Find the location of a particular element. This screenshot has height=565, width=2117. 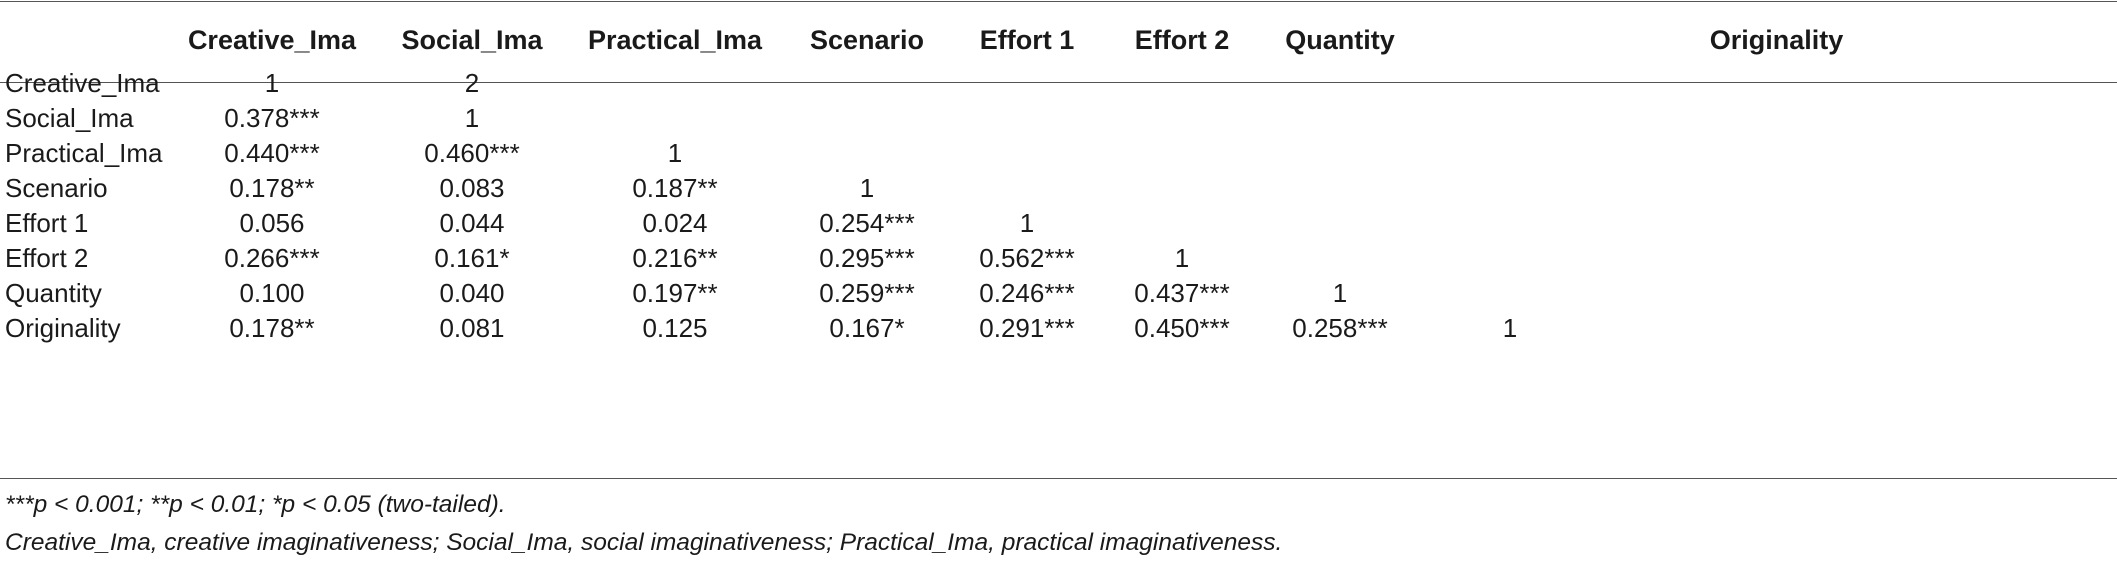

row-label: Effort 2 is located at coordinates (47, 258).